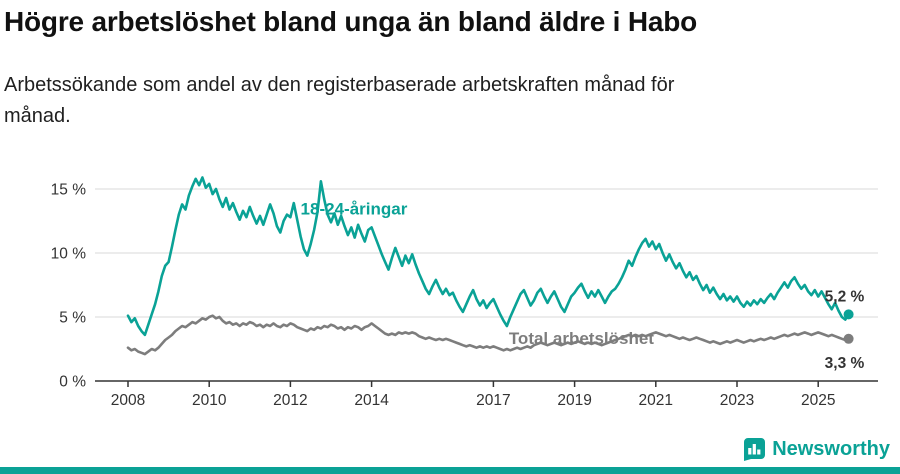 The image size is (900, 474). What do you see at coordinates (371, 400) in the screenshot?
I see `x-tick-label: 2014` at bounding box center [371, 400].